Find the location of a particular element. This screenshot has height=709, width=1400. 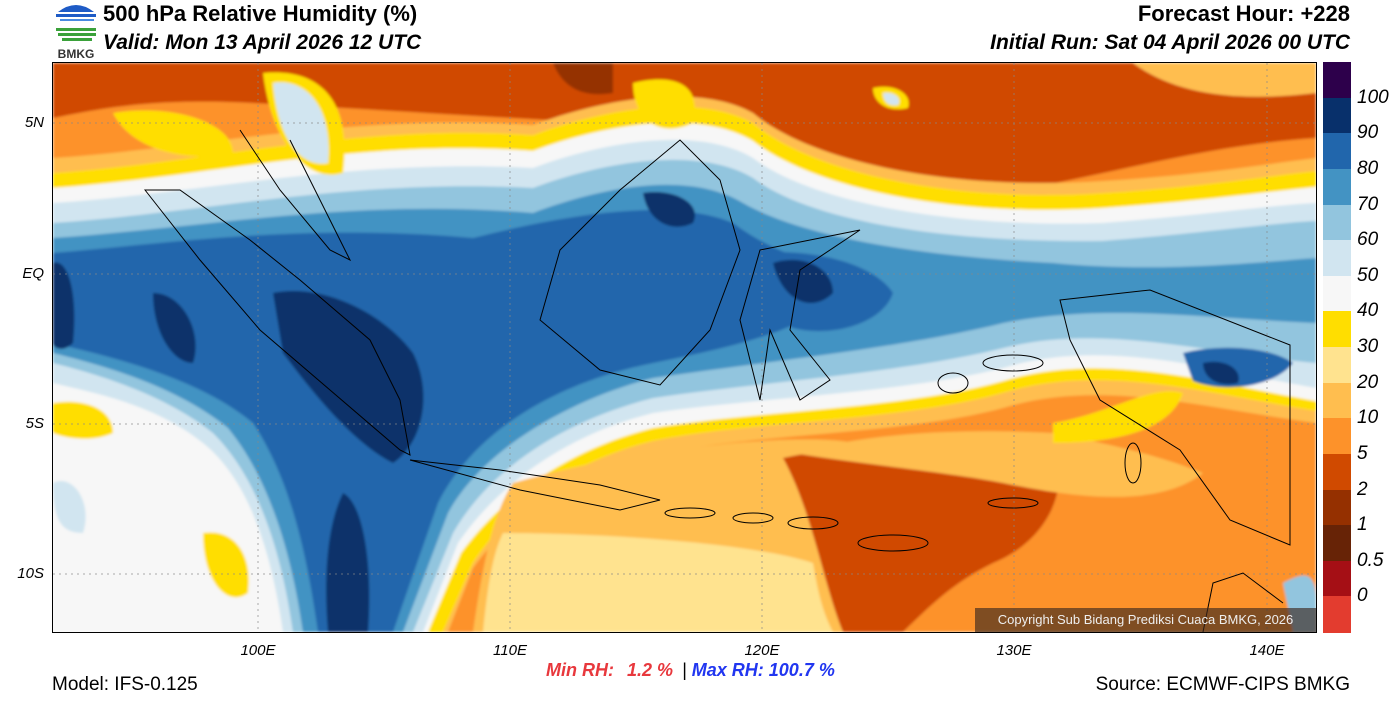

colorbar-label: 5 is located at coordinates (1362, 453).